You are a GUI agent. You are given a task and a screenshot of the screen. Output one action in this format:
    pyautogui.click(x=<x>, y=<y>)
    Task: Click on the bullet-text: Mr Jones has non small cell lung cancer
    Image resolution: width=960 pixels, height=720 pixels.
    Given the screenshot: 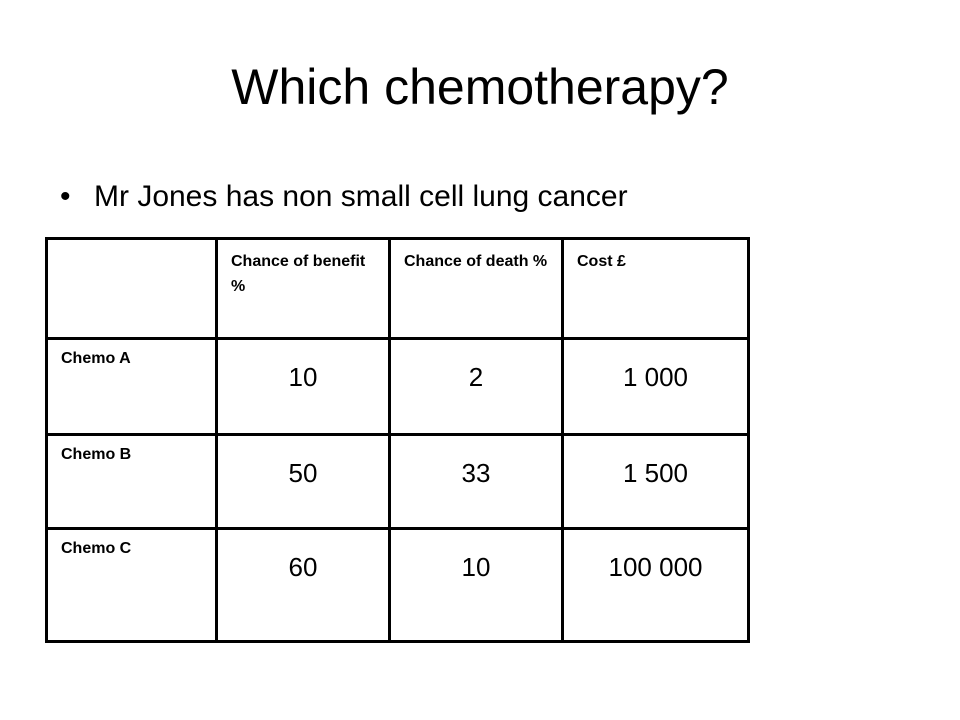 What is the action you would take?
    pyautogui.click(x=361, y=196)
    